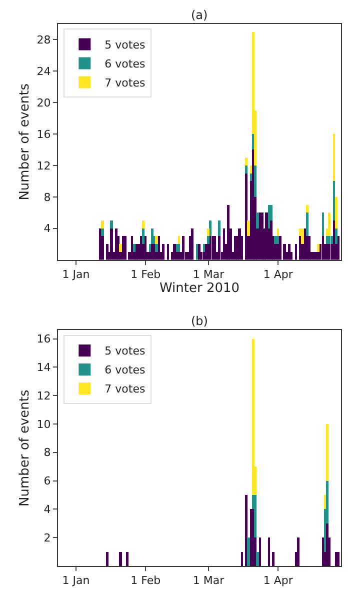 This screenshot has height=604, width=348. What do you see at coordinates (43, 424) in the screenshot?
I see `y-tick-label: 10` at bounding box center [43, 424].